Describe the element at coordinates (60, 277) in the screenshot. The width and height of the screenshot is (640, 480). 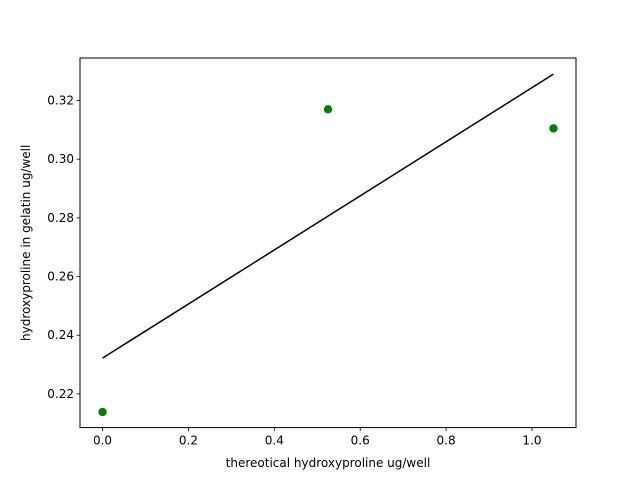
I see `y-tick-label: 0.26` at that location.